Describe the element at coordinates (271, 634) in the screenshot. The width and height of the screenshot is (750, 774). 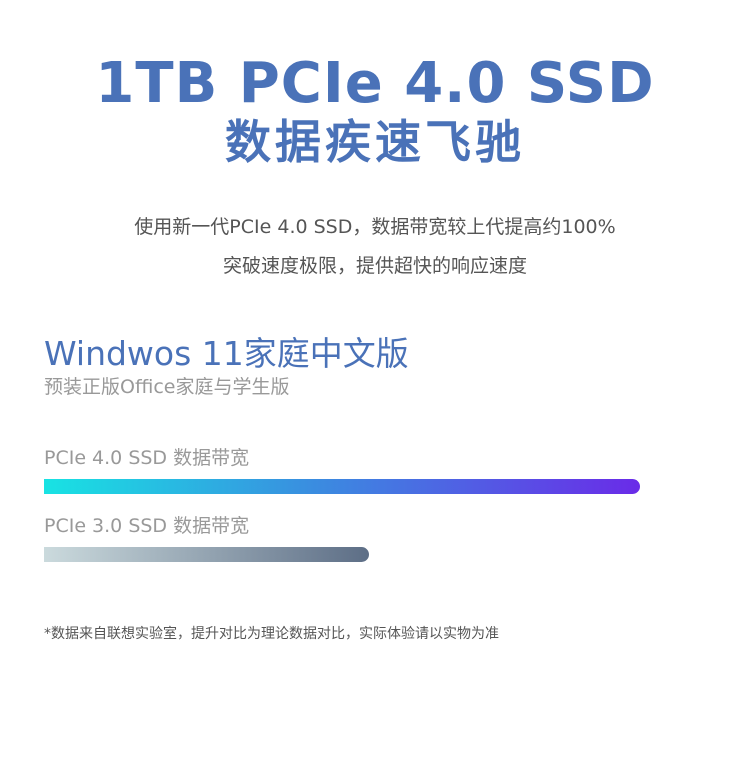
I see `footnote: *数据来自联想实验室，提升对比为理论数据对比，实际体验请以实物为准` at that location.